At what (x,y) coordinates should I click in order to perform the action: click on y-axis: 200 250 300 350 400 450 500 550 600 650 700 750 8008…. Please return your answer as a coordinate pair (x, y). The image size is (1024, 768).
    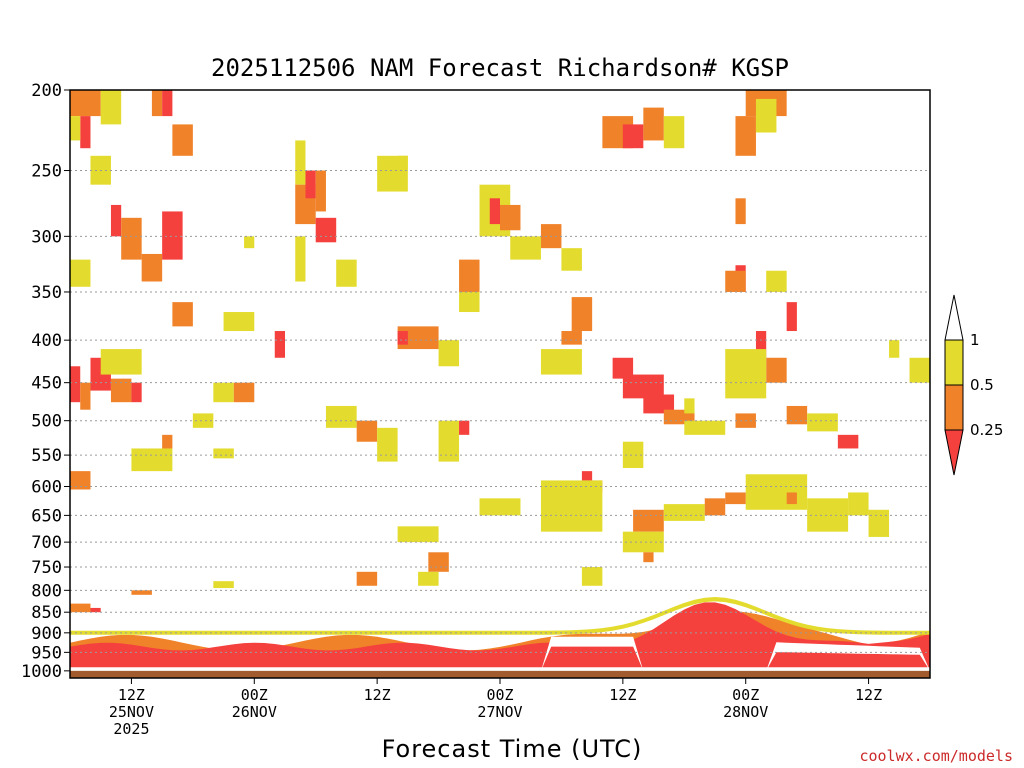
    Looking at the image, I should click on (45, 381).